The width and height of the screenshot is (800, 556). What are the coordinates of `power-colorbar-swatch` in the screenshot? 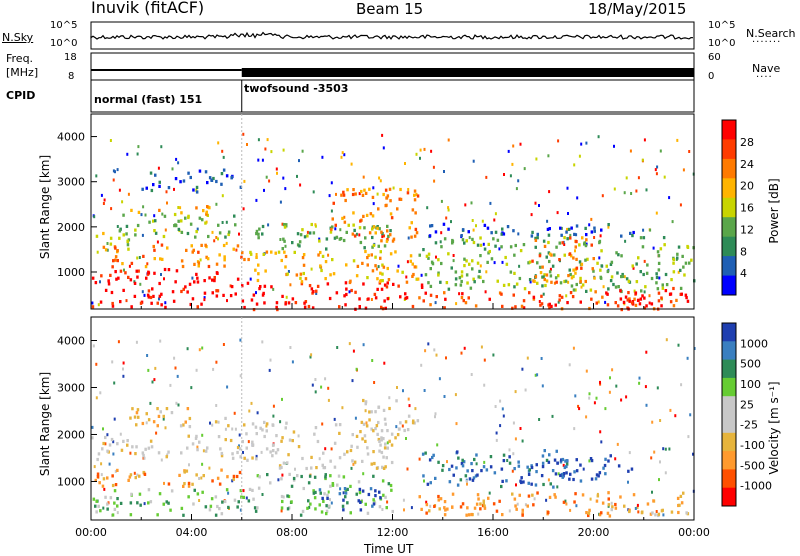 It's located at (729, 246).